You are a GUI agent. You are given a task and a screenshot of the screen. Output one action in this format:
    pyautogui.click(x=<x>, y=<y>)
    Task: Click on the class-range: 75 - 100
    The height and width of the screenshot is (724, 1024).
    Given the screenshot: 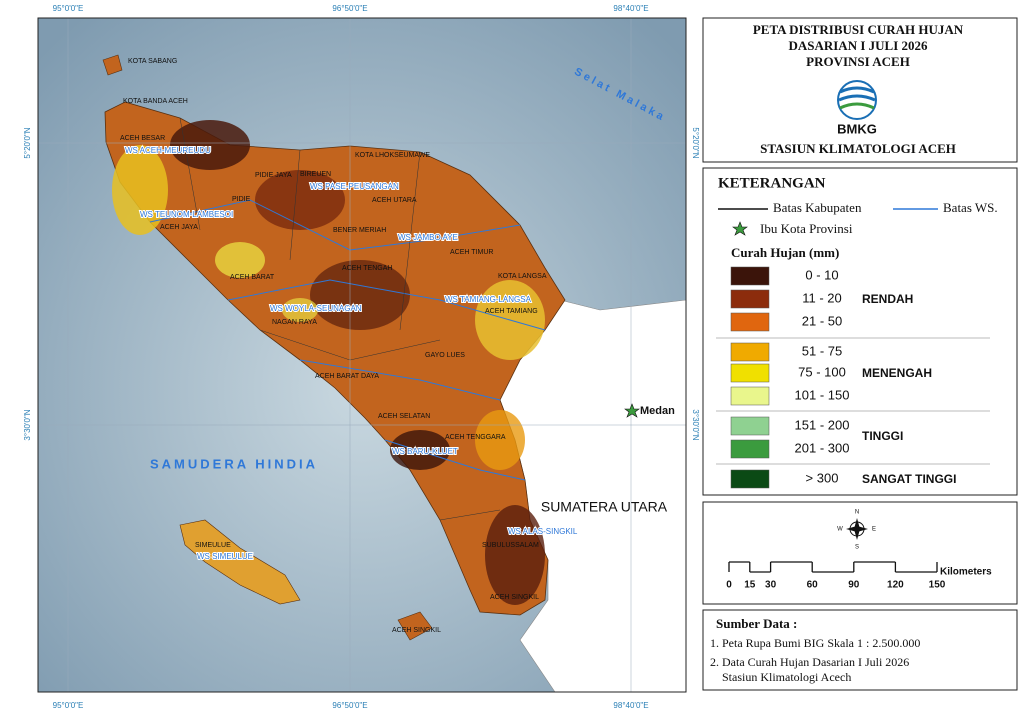 What is the action you would take?
    pyautogui.click(x=822, y=371)
    